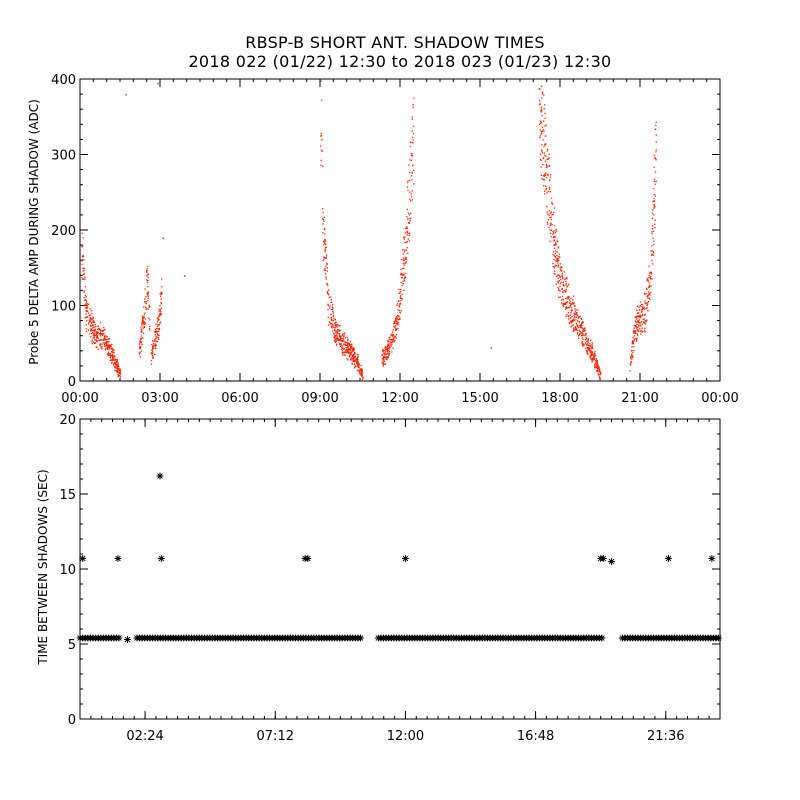  Describe the element at coordinates (718, 638) in the screenshot. I see `bottom-data-point` at that location.